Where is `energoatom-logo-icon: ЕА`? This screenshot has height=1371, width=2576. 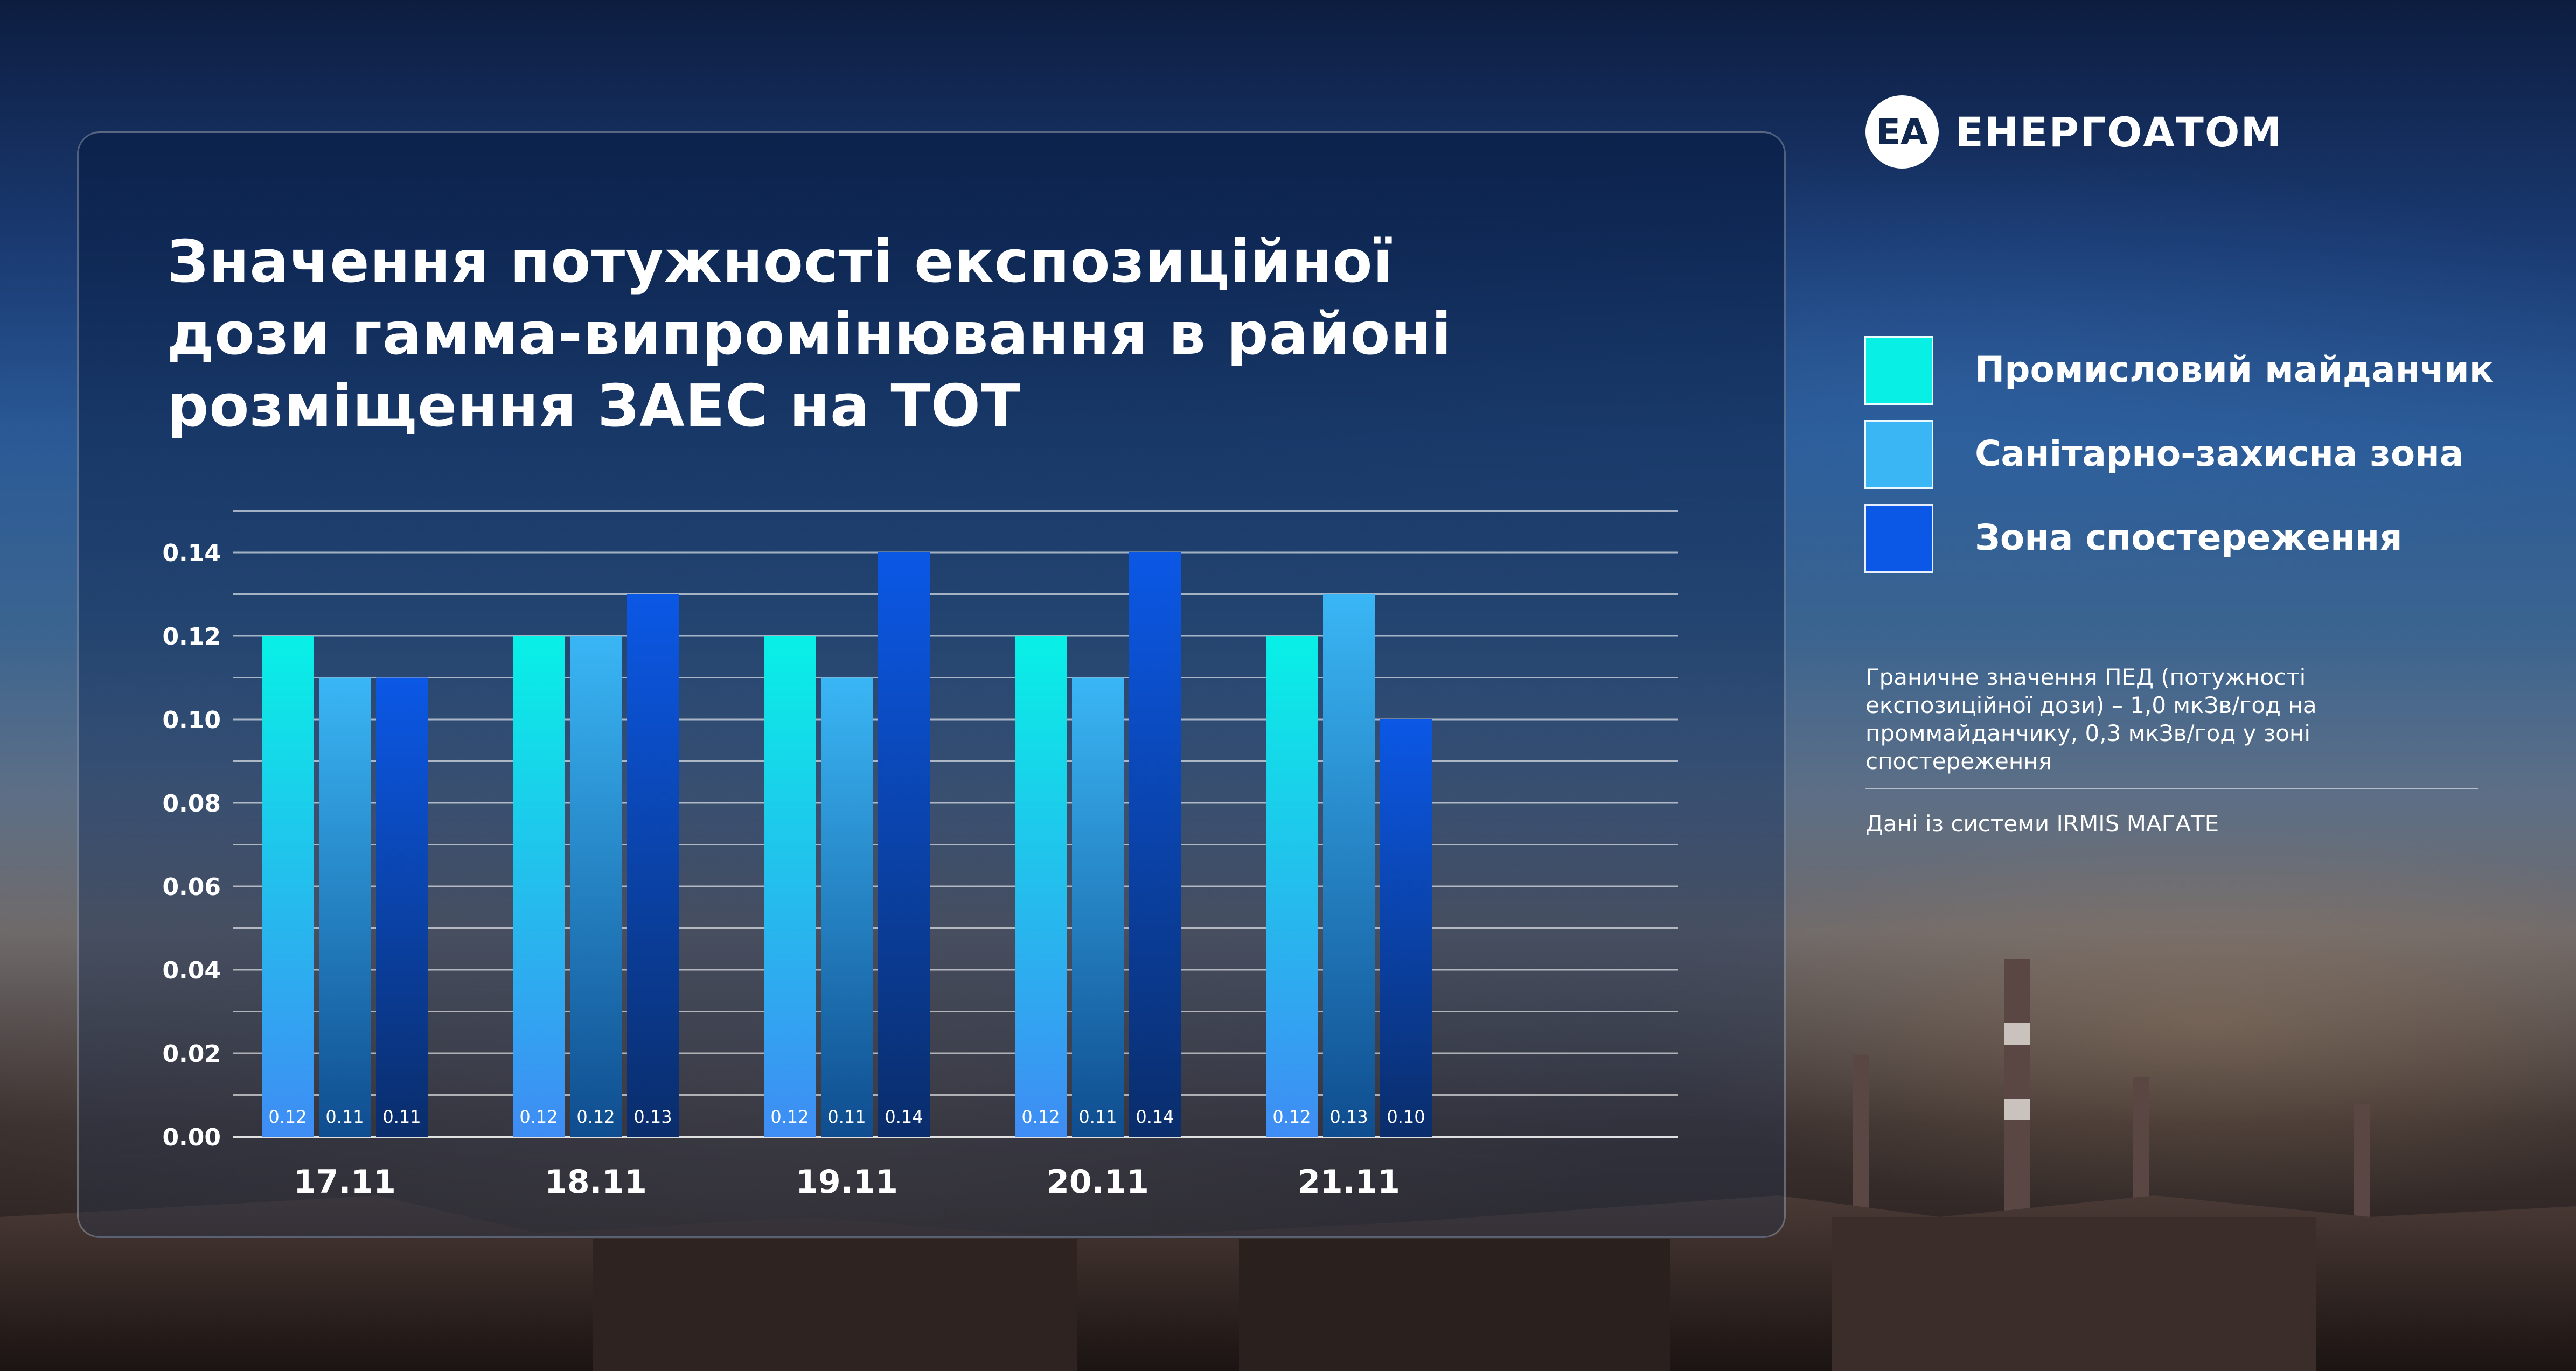 energoatom-logo-icon: ЕА is located at coordinates (1902, 132).